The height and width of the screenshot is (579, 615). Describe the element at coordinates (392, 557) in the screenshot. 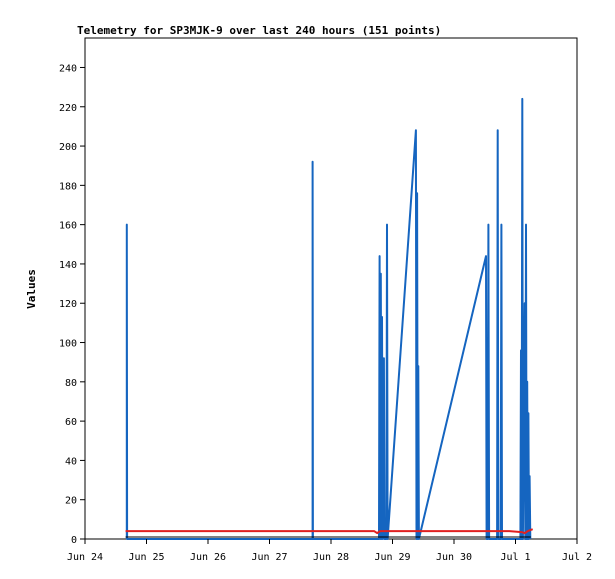

I see `x-tick-label: Jun 29` at that location.